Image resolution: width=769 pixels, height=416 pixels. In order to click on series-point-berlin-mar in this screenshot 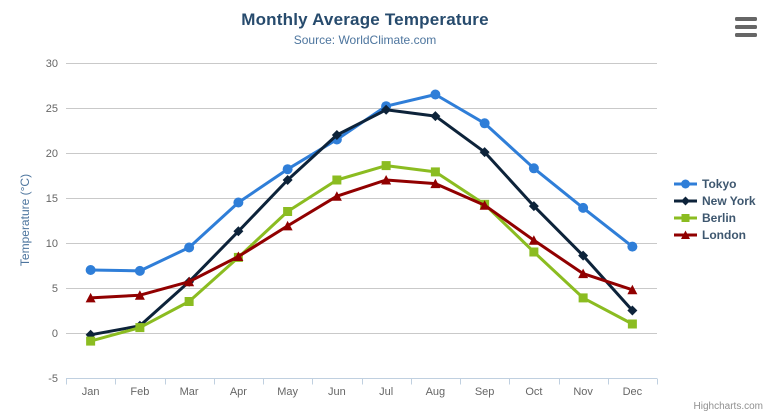, I will do `click(189, 301)`.